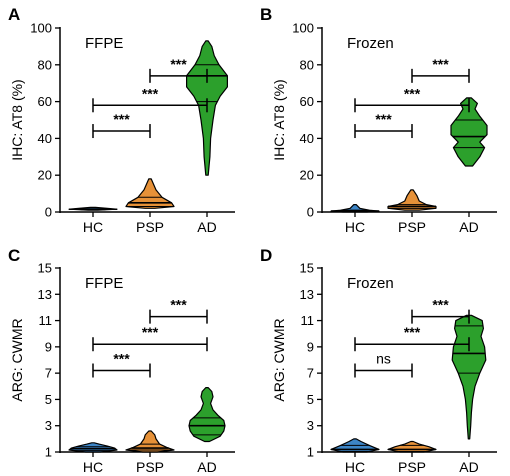 The image size is (510, 476). What do you see at coordinates (266, 14) in the screenshot?
I see `panel-letter: B` at bounding box center [266, 14].